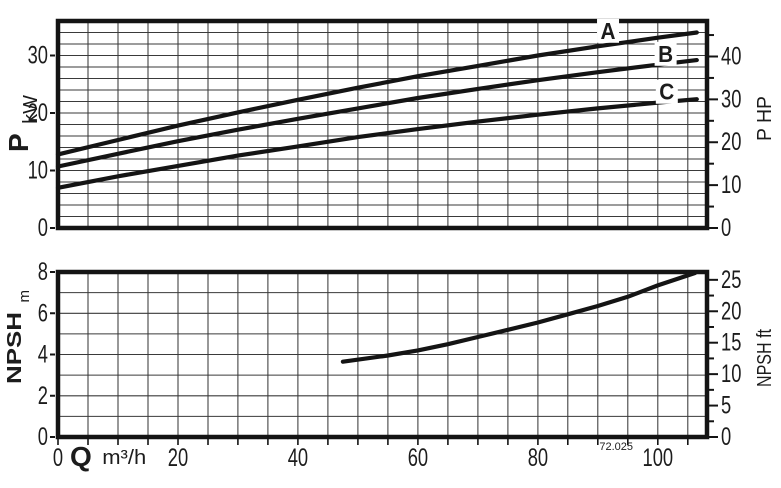 The width and height of the screenshot is (781, 488). I want to click on x-axis-symbol: Q, so click(81, 456).